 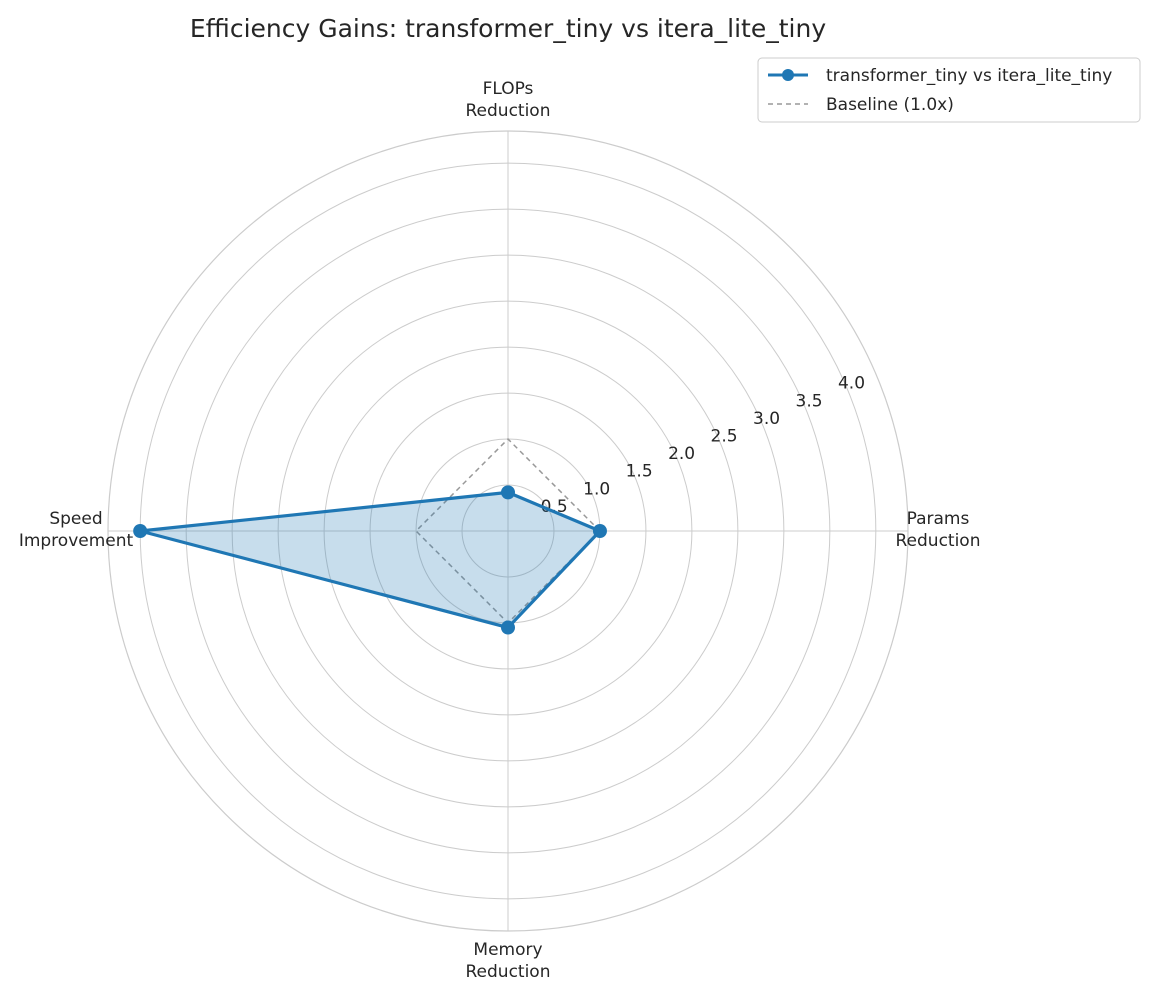 What do you see at coordinates (508, 89) in the screenshot?
I see `axis-label: FLOPs` at bounding box center [508, 89].